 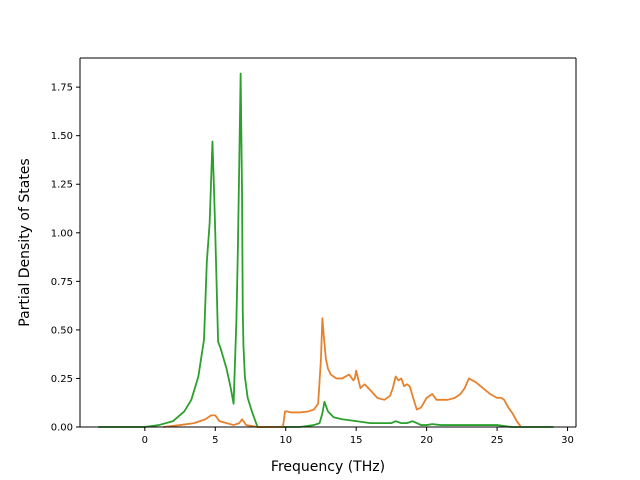 What do you see at coordinates (426, 440) in the screenshot?
I see `x-tick-label: 20` at bounding box center [426, 440].